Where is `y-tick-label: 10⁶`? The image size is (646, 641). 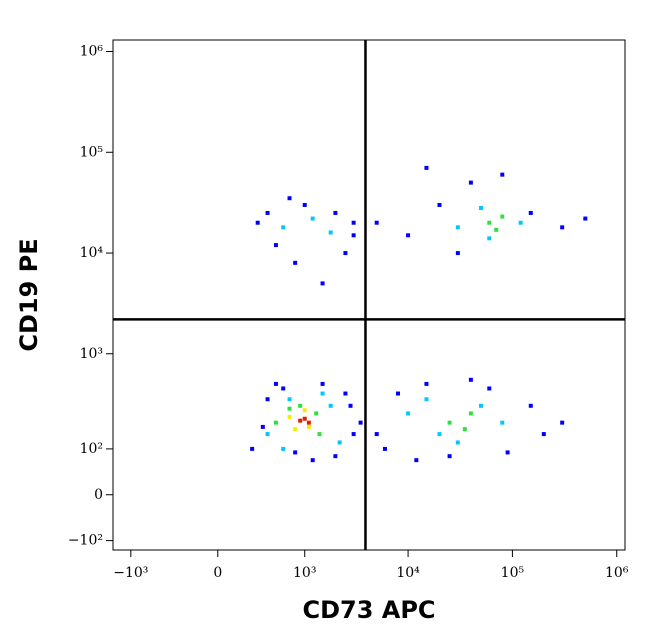
y-tick-label: 10⁶ is located at coordinates (92, 51).